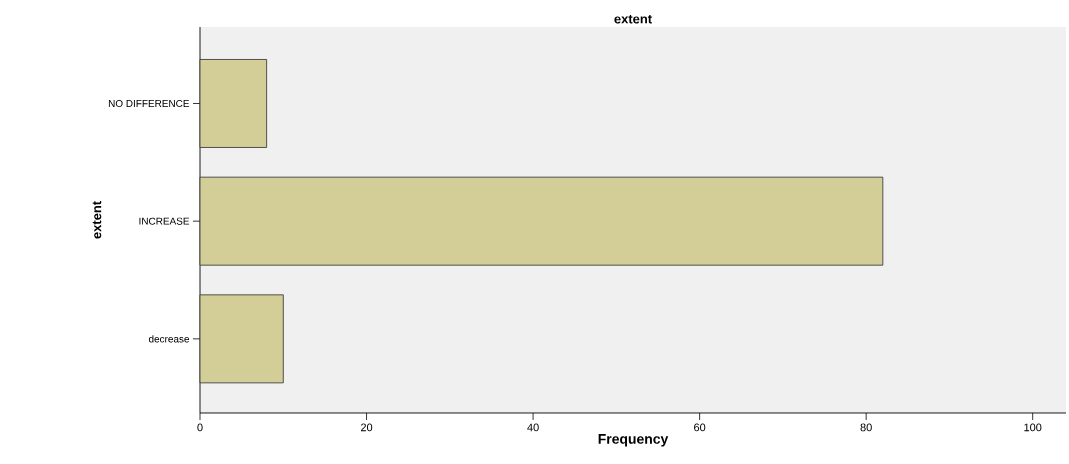 The width and height of the screenshot is (1069, 464). I want to click on y-tick-label: decrease, so click(169, 339).